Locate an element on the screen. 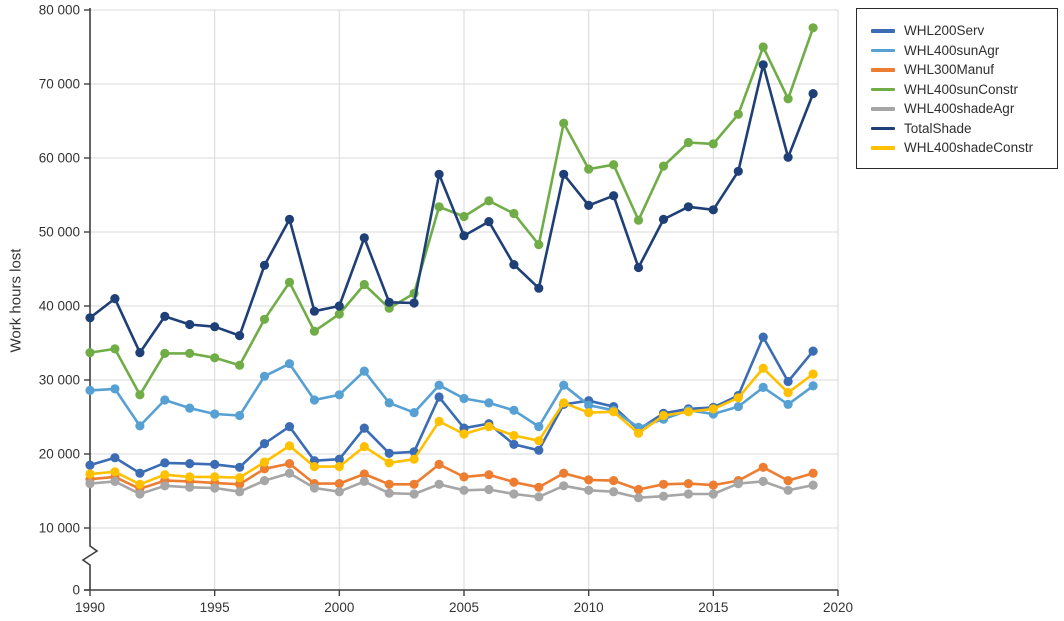 The image size is (1064, 621). legend-item-WHL400shadeAgr: WHL400shadeAgr is located at coordinates (959, 109).